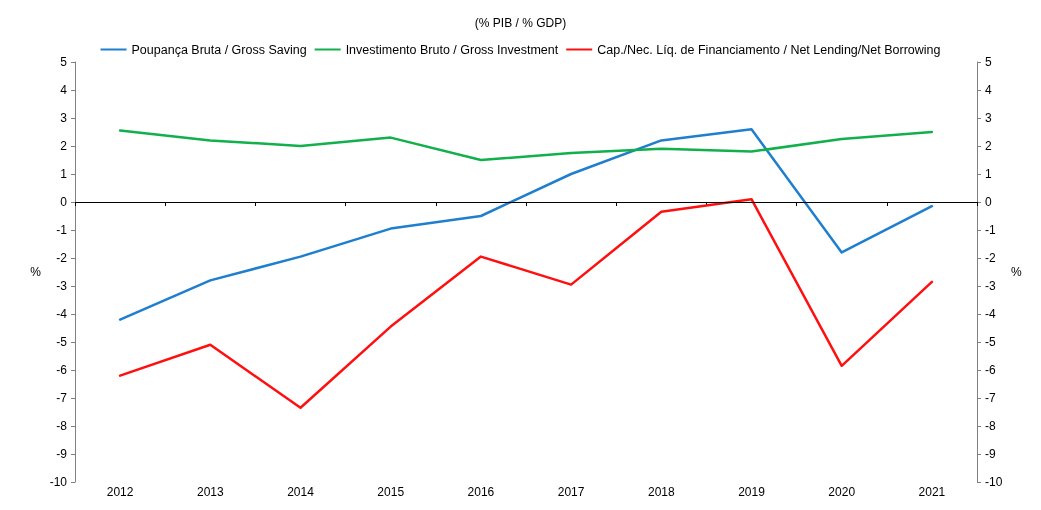  Describe the element at coordinates (1016, 272) in the screenshot. I see `y2-axis-title: %` at that location.